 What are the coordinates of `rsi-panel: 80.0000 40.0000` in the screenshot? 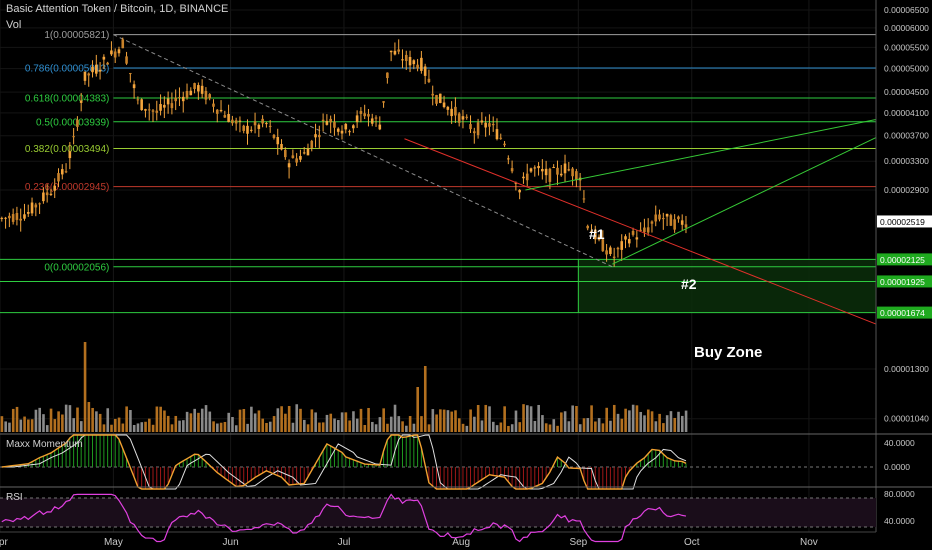 It's located at (466, 514).